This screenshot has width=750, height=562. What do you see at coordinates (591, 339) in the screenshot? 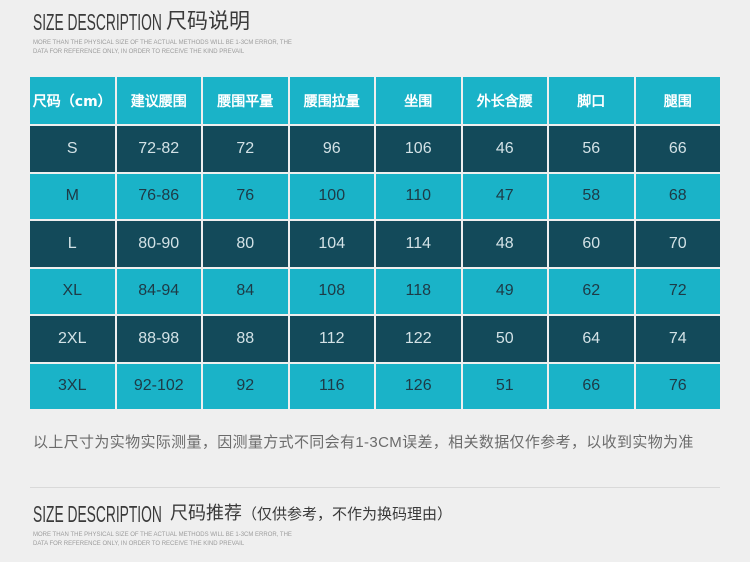
I see `leg-opening-cell: 64` at bounding box center [591, 339].